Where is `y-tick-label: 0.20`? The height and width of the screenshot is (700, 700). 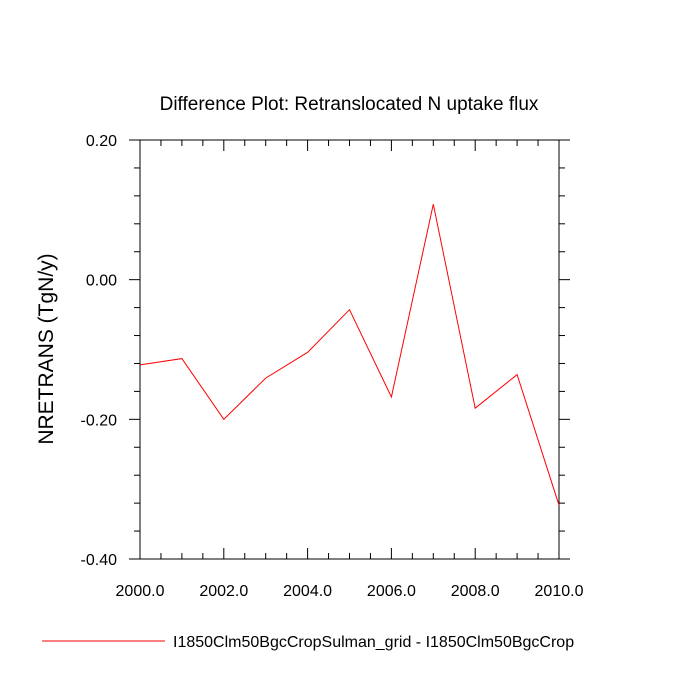 y-tick-label: 0.20 is located at coordinates (101, 141).